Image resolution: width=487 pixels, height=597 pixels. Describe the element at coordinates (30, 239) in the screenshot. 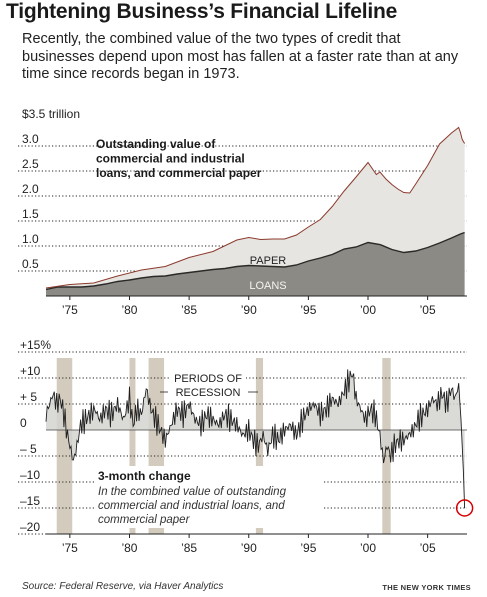

I see `top-y-tick-label: 1.0` at that location.